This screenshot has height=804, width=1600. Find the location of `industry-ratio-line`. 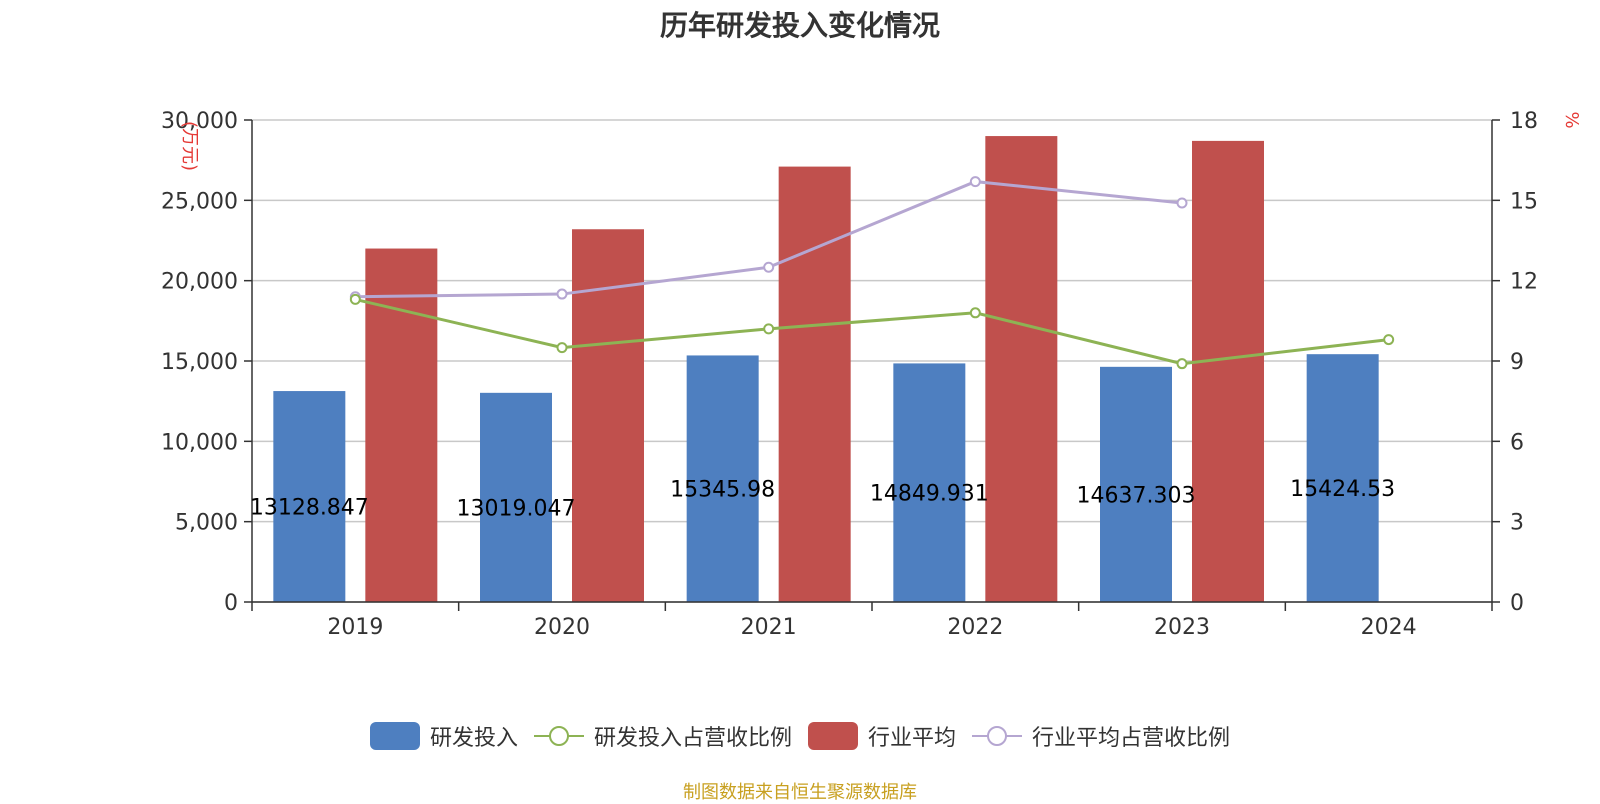

industry-ratio-line is located at coordinates (769, 239).